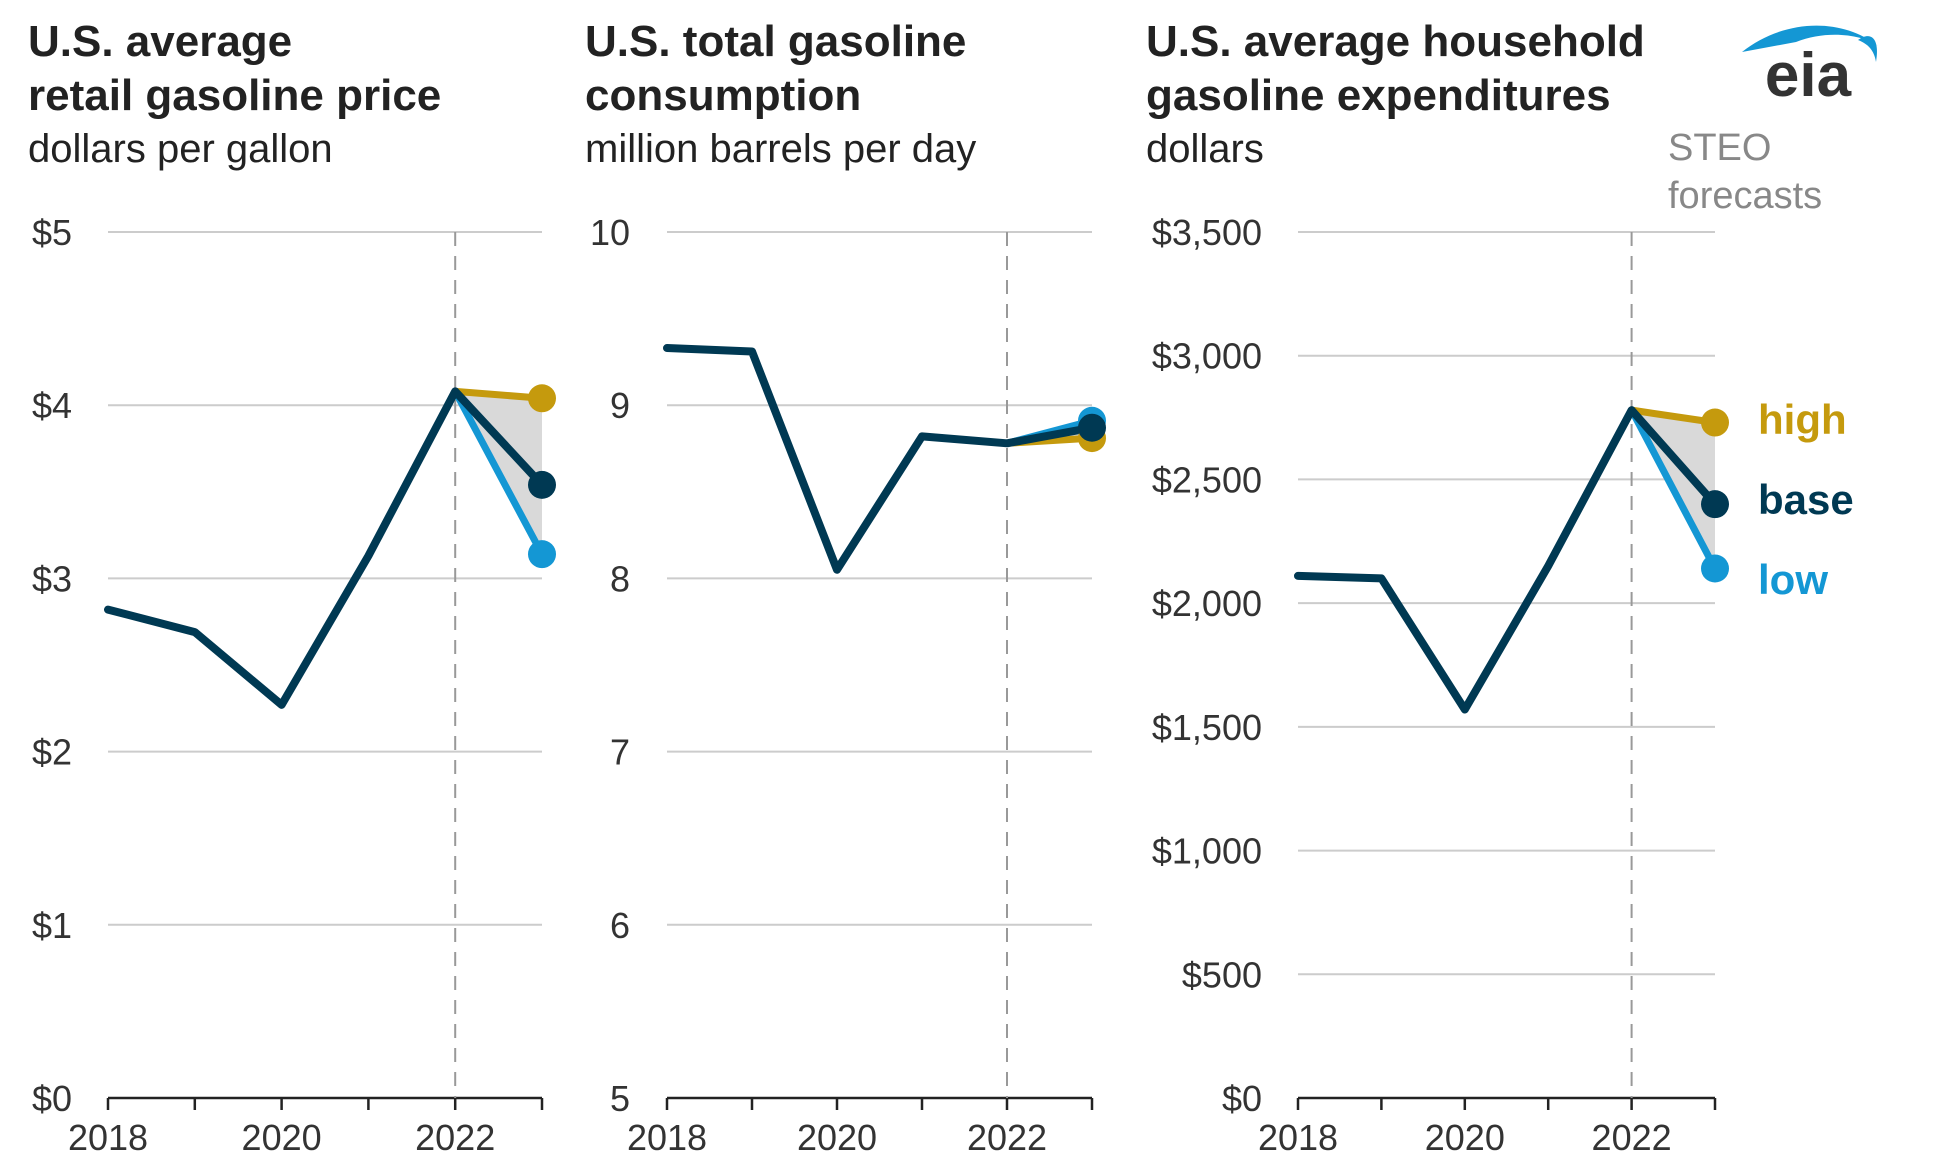  What do you see at coordinates (1207, 232) in the screenshot?
I see `y-tick-label: $3,500` at bounding box center [1207, 232].